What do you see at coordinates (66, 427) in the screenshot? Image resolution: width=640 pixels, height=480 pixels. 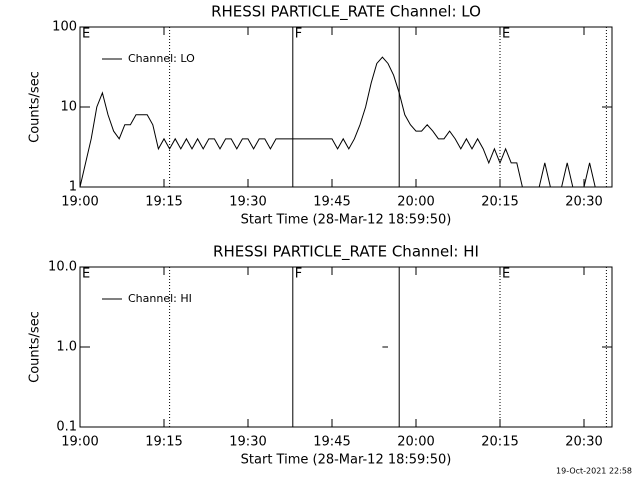 I see `y-tick-label: 0.1` at bounding box center [66, 427].